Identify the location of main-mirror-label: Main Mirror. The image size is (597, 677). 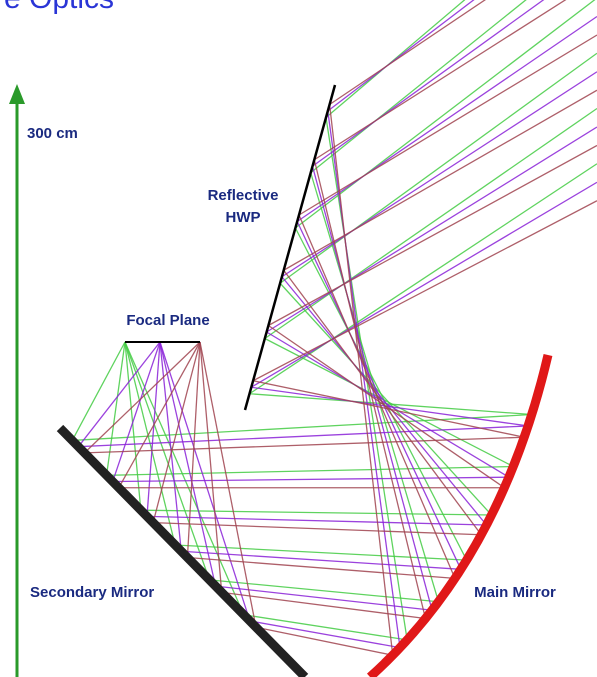
(515, 592).